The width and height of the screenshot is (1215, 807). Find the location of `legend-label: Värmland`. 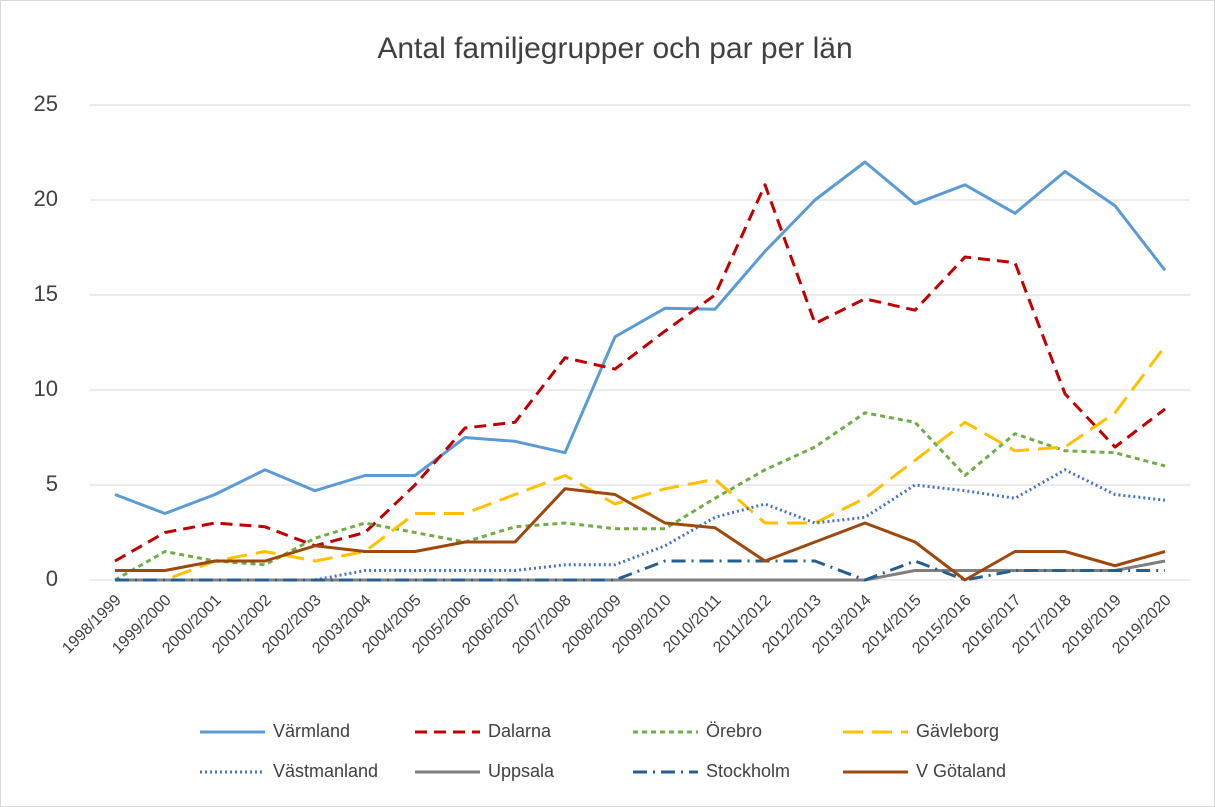

legend-label: Värmland is located at coordinates (311, 731).